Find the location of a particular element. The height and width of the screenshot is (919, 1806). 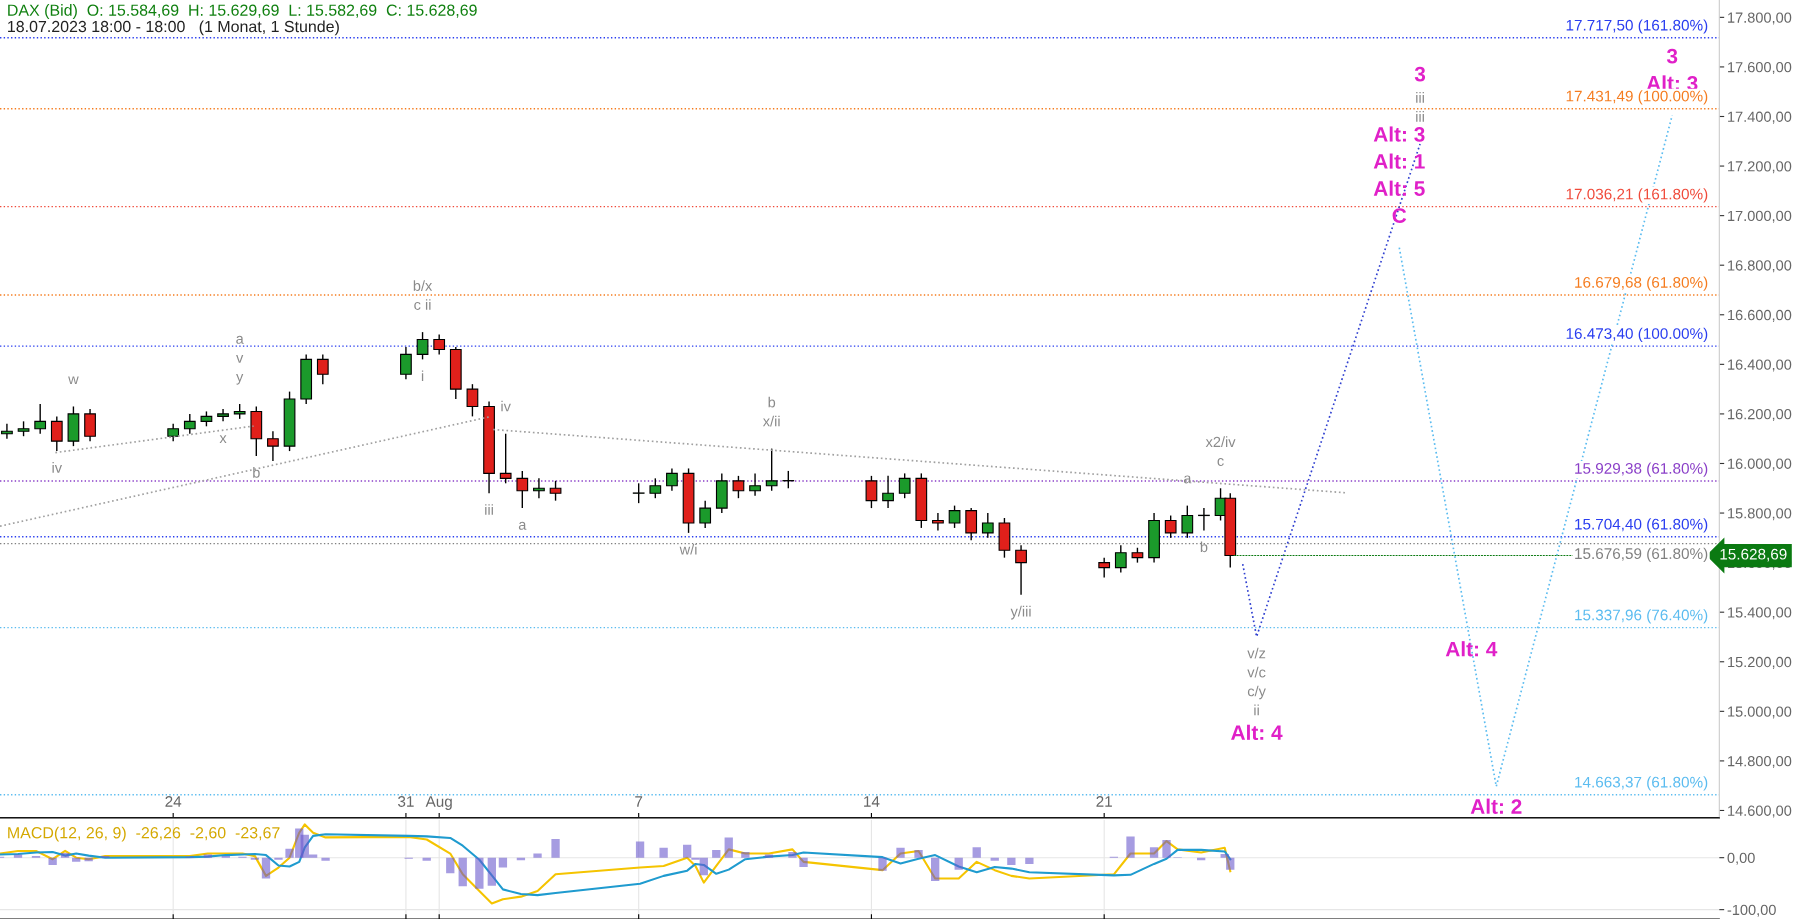

x-tick-label: 21 is located at coordinates (1104, 801).